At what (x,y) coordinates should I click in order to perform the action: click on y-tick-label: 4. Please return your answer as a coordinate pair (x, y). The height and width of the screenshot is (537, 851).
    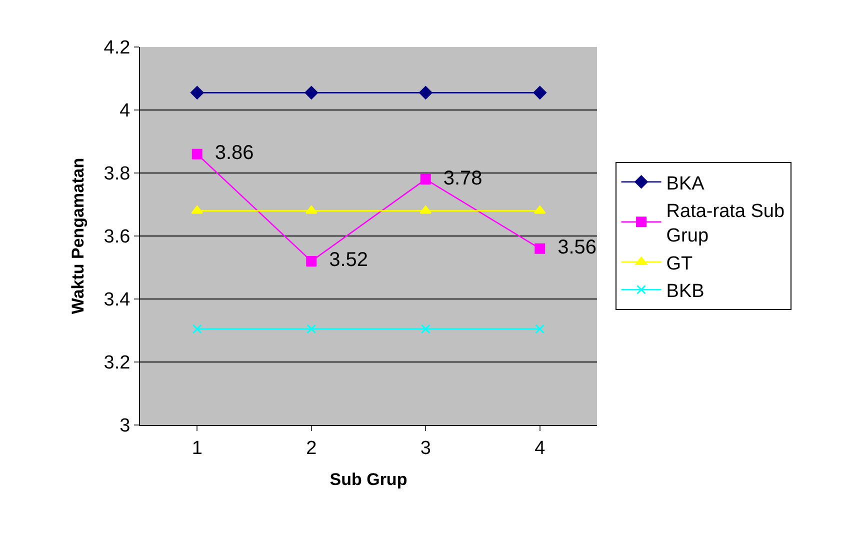
    Looking at the image, I should click on (125, 111).